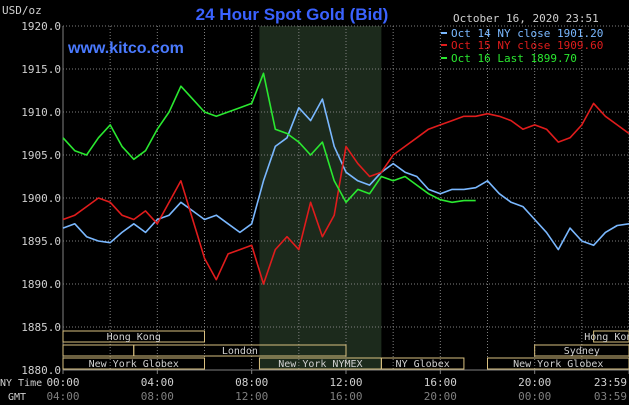  What do you see at coordinates (251, 382) in the screenshot?
I see `x-tick-label-ny: 08:00` at bounding box center [251, 382].